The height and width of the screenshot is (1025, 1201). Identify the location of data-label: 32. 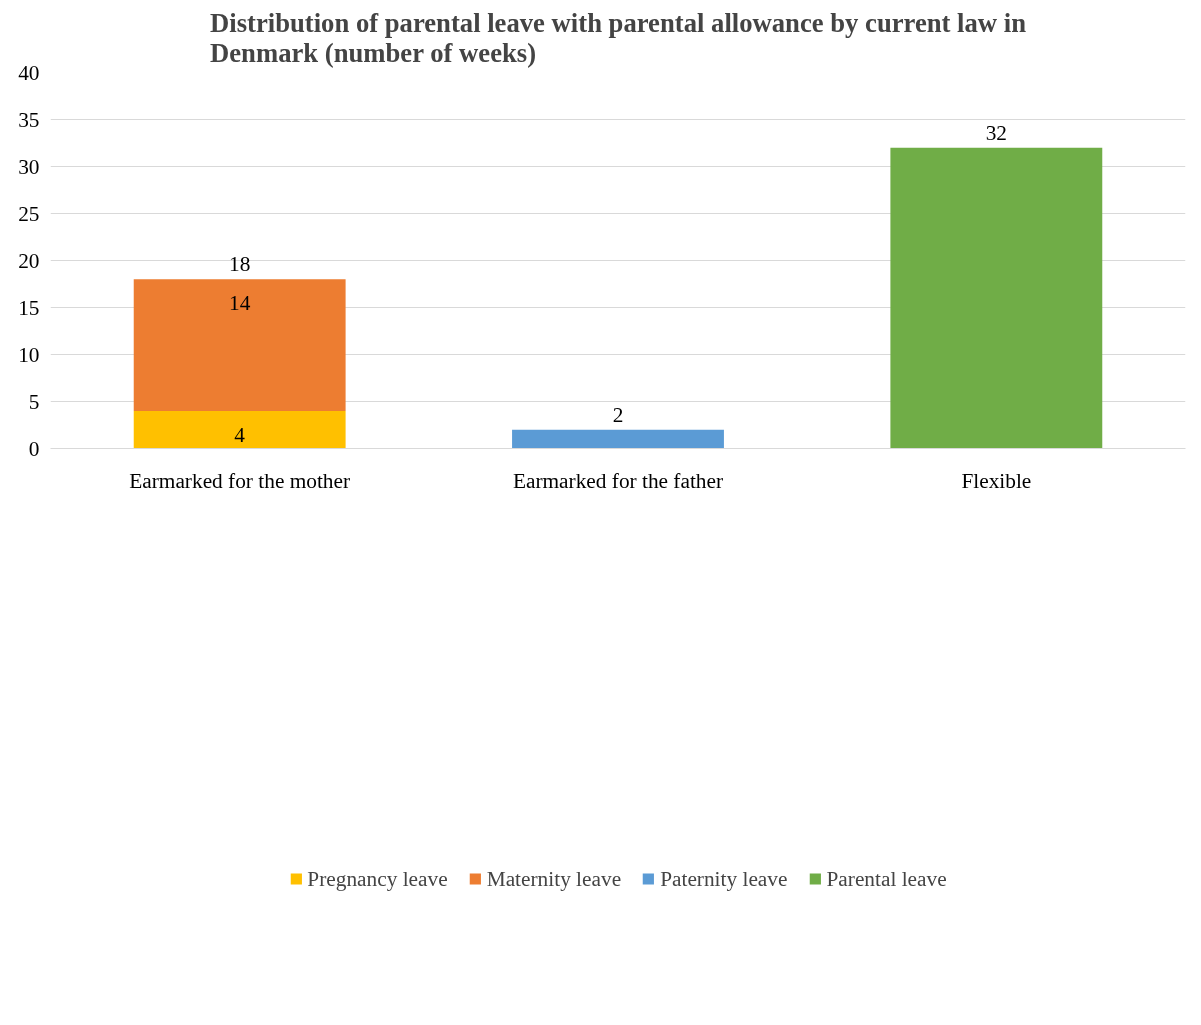
(996, 132).